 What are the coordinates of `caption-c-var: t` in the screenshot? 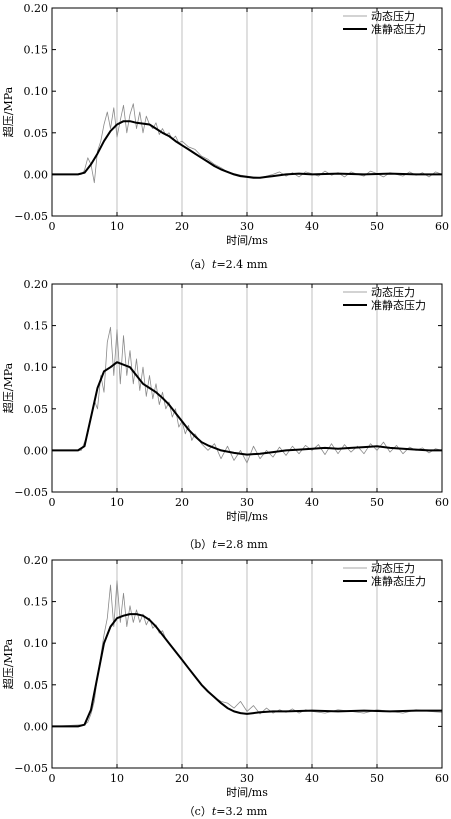 It's located at (214, 811).